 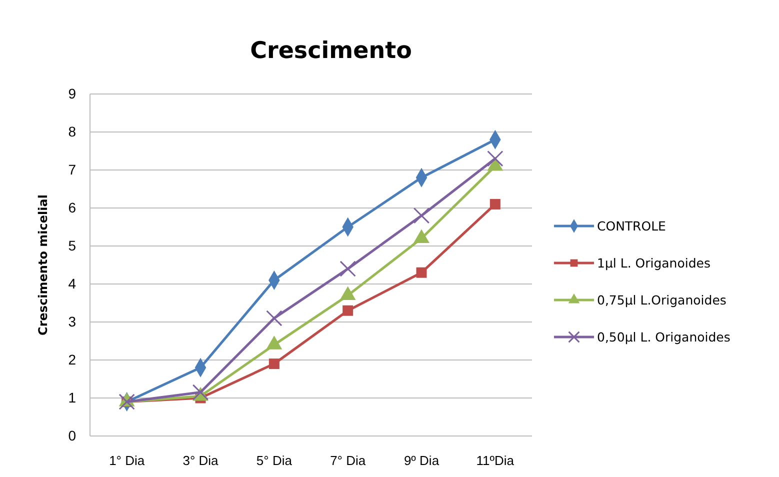 I want to click on x-tick-label: 3° Dia, so click(x=201, y=460).